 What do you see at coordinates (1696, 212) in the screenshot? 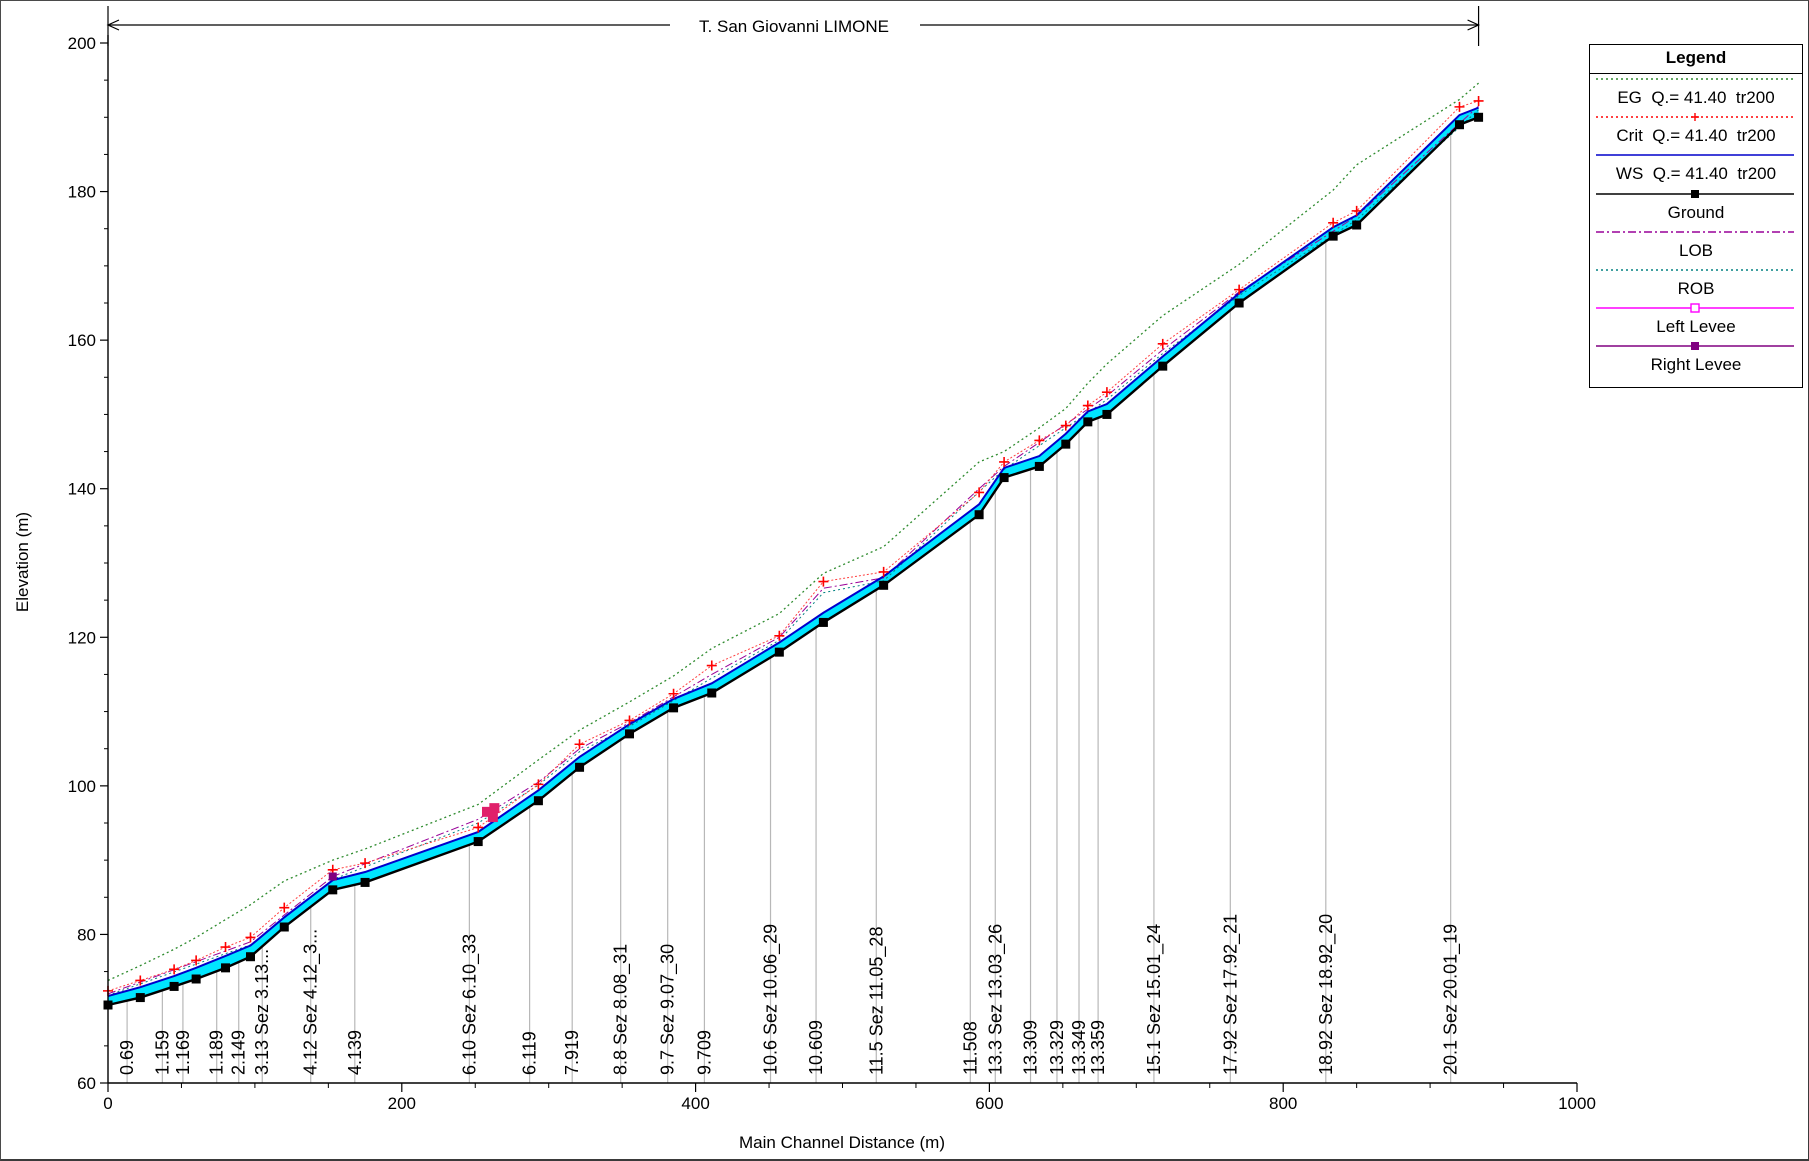
I see `legend-label: Ground` at bounding box center [1696, 212].